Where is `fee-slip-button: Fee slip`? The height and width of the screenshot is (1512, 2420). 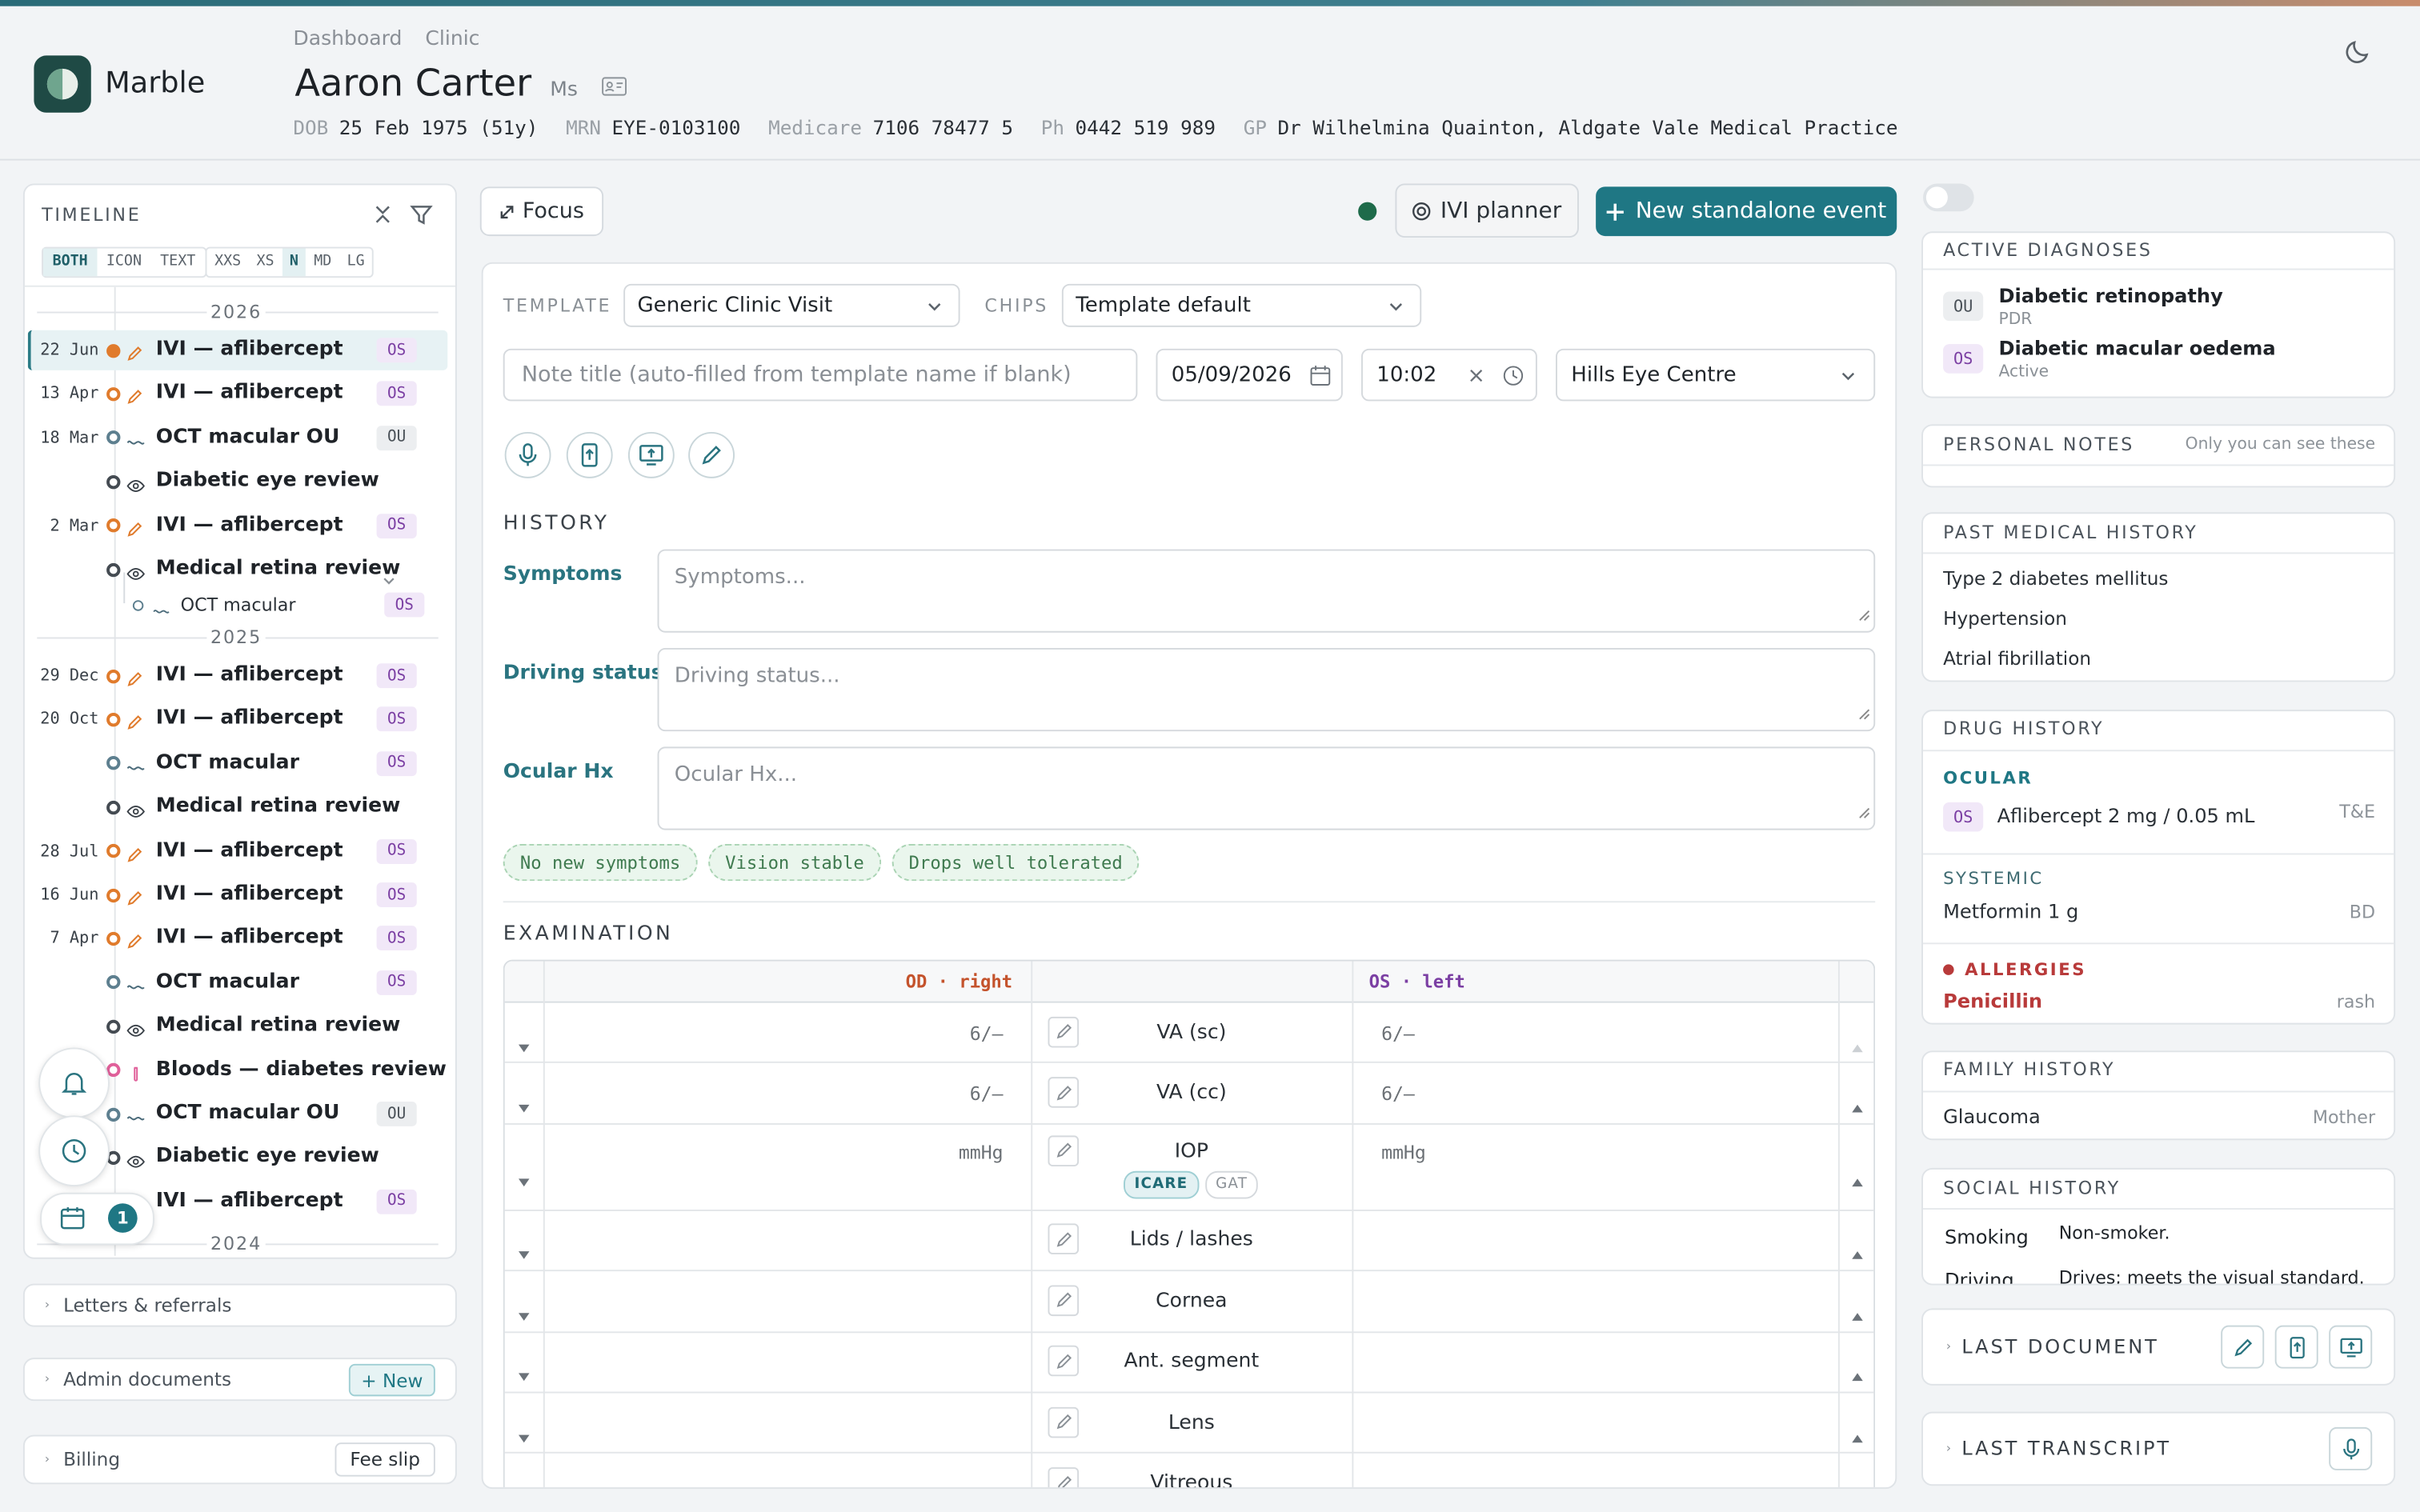
fee-slip-button: Fee slip is located at coordinates (385, 1459).